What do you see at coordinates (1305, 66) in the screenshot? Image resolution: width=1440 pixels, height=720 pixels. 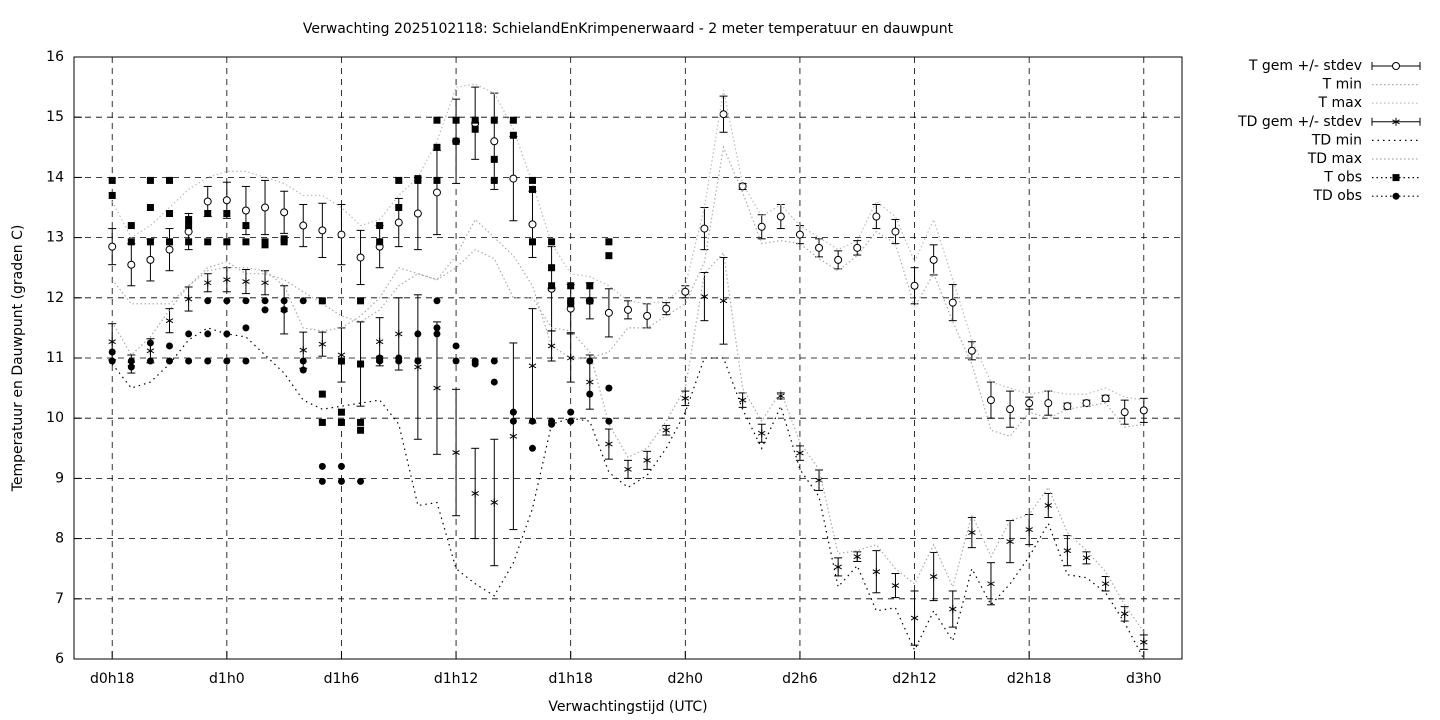 I see `legend-label: T gem +/- stdev` at bounding box center [1305, 66].